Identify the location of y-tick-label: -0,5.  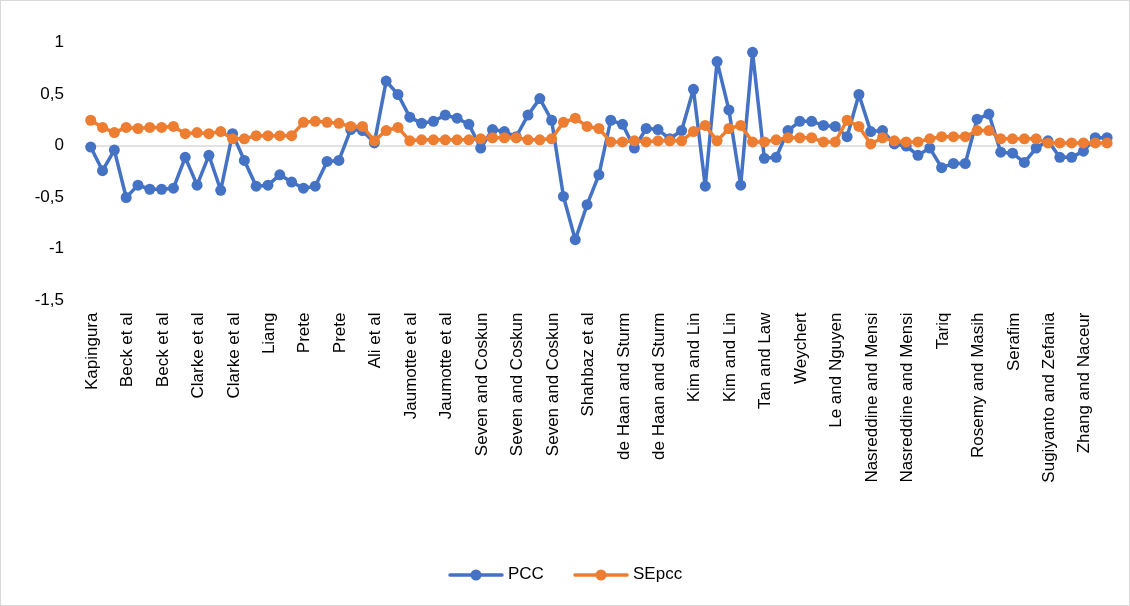
(49, 196).